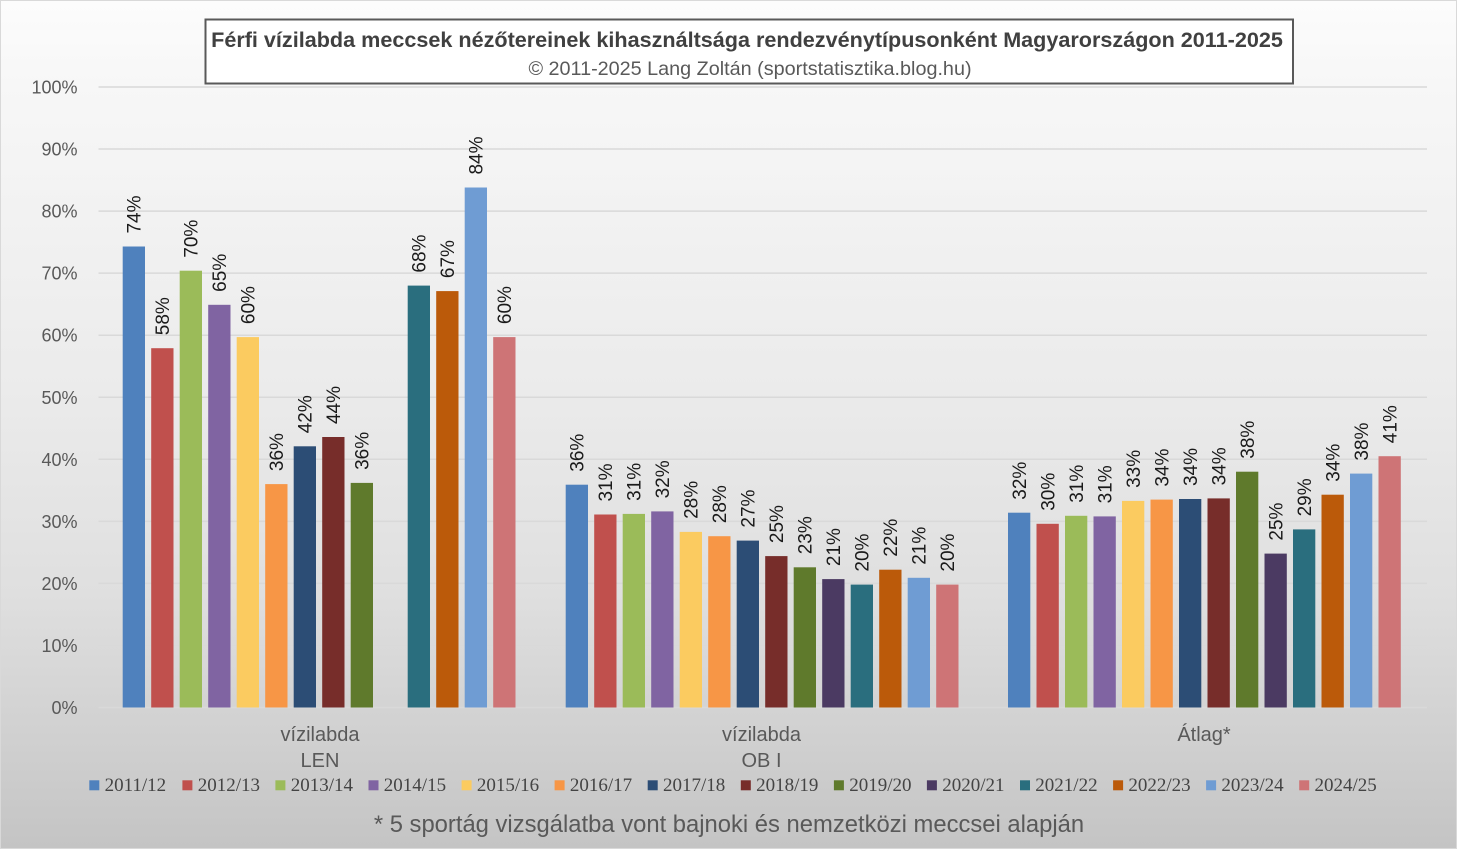  I want to click on svg-text: 68%, so click(420, 253).